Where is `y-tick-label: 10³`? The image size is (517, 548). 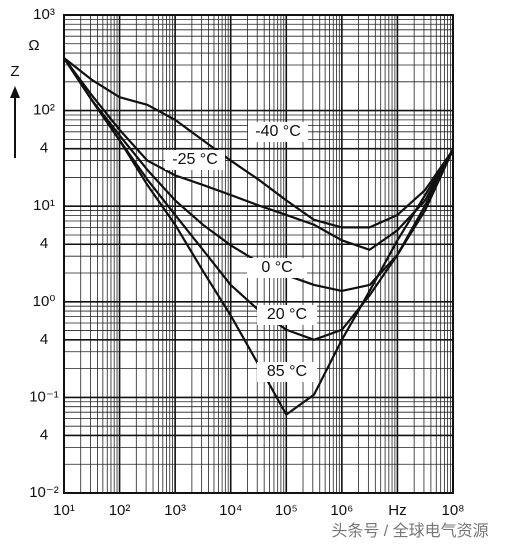 y-tick-label: 10³ is located at coordinates (44, 14).